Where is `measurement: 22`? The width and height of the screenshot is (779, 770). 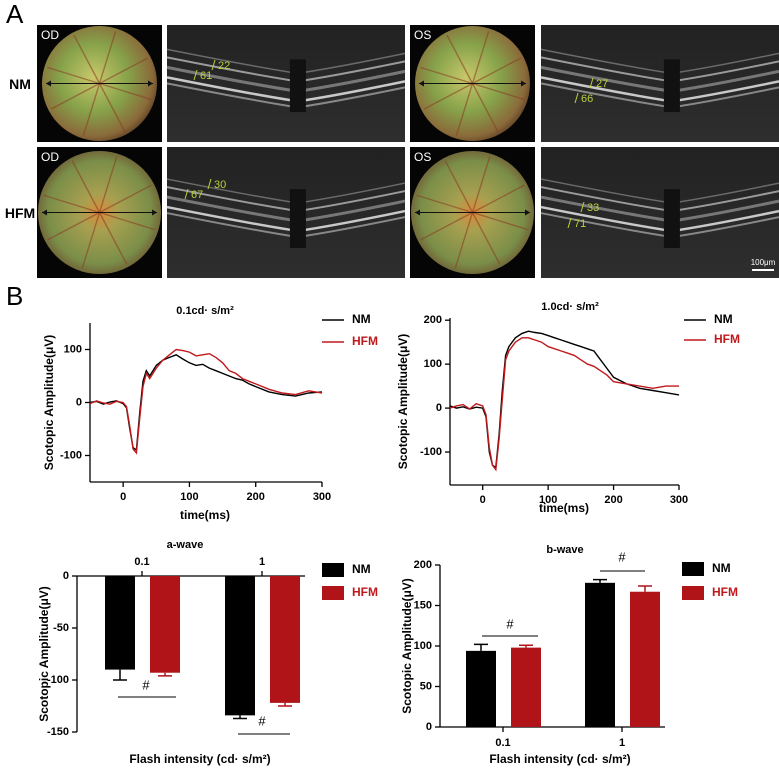
measurement: 22 is located at coordinates (224, 66).